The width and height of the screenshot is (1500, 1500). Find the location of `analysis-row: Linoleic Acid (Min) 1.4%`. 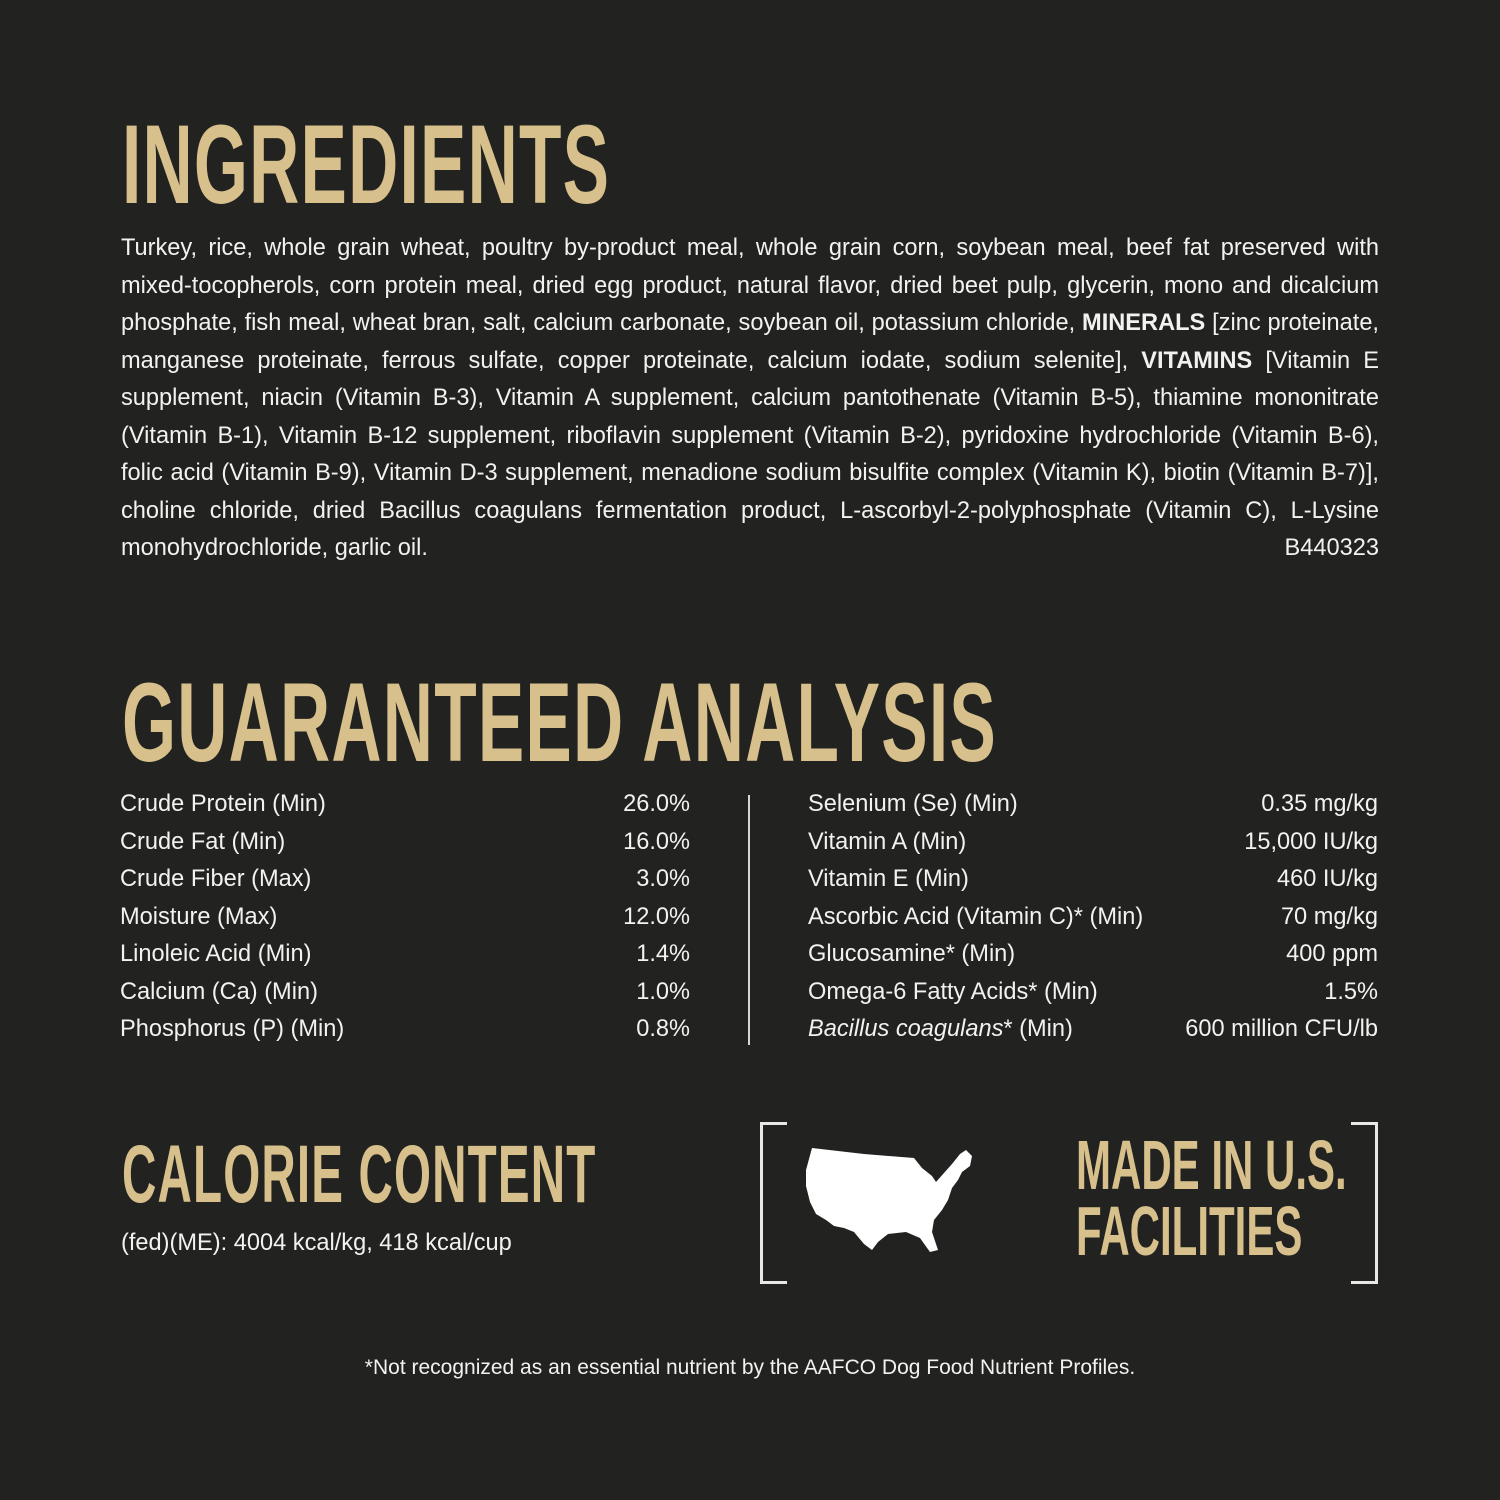

analysis-row: Linoleic Acid (Min) 1.4% is located at coordinates (405, 955).